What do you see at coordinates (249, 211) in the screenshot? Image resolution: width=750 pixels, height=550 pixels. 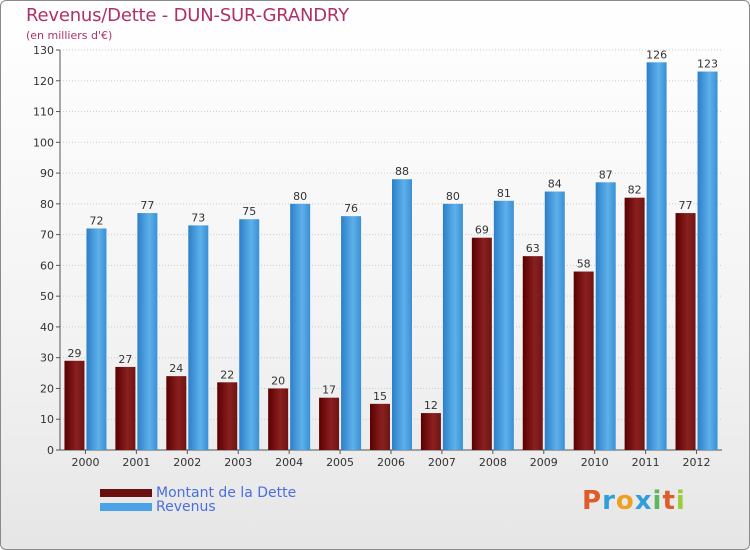 I see `data-label: 75` at bounding box center [249, 211].